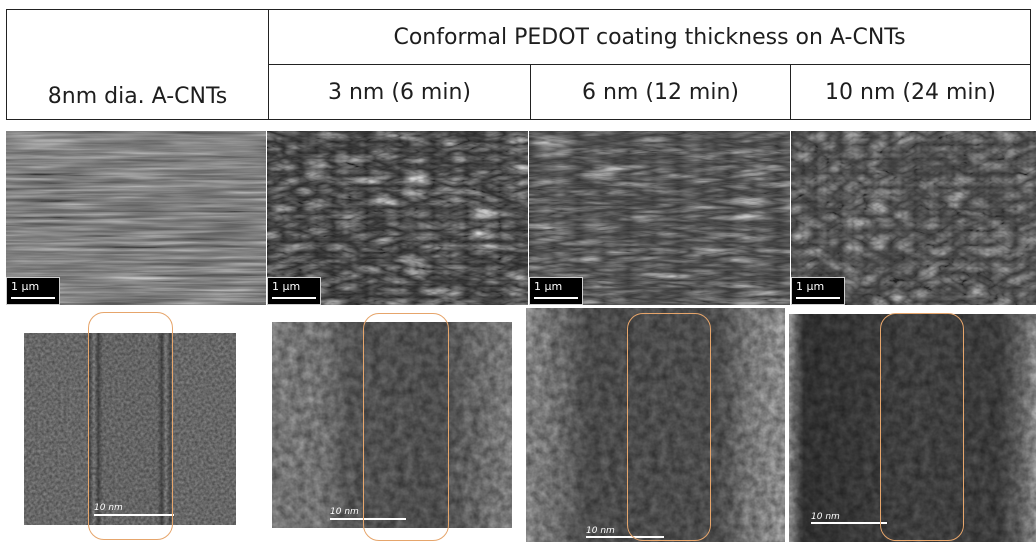  I want to click on header-col-10nm-label: 10 nm (24 min), so click(911, 92).